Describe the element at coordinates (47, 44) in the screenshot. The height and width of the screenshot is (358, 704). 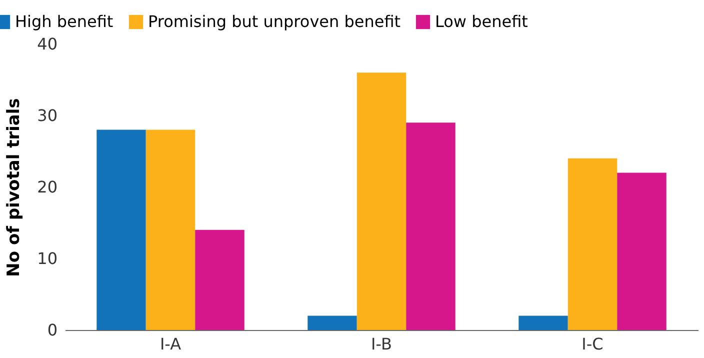
I see `y-tick-label: 40` at that location.